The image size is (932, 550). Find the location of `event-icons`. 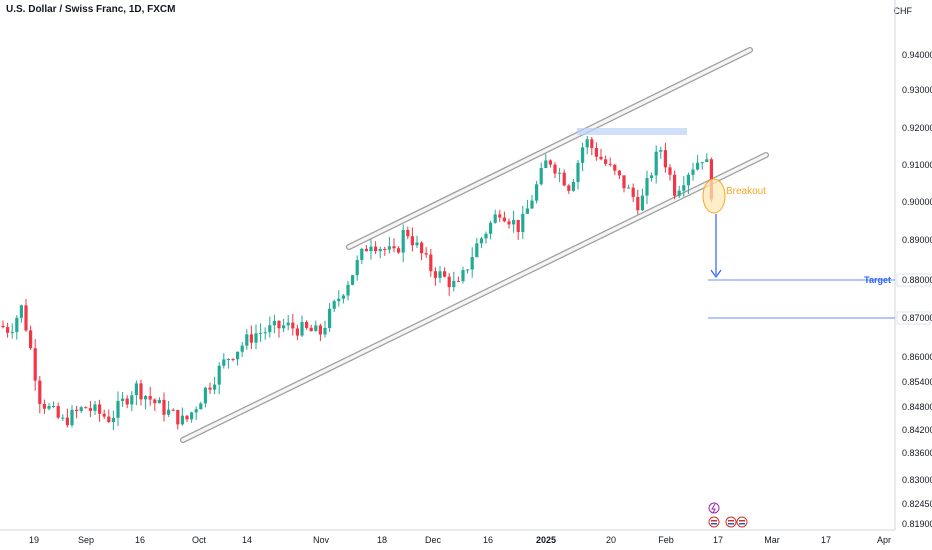

event-icons is located at coordinates (728, 515).